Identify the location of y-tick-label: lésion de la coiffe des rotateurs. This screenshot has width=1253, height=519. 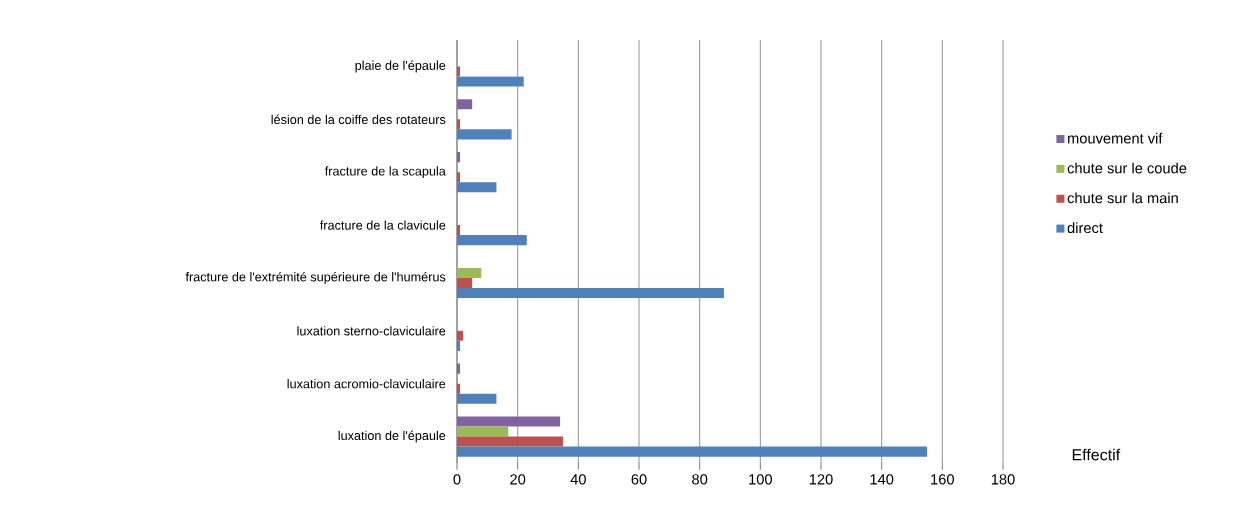
(358, 119).